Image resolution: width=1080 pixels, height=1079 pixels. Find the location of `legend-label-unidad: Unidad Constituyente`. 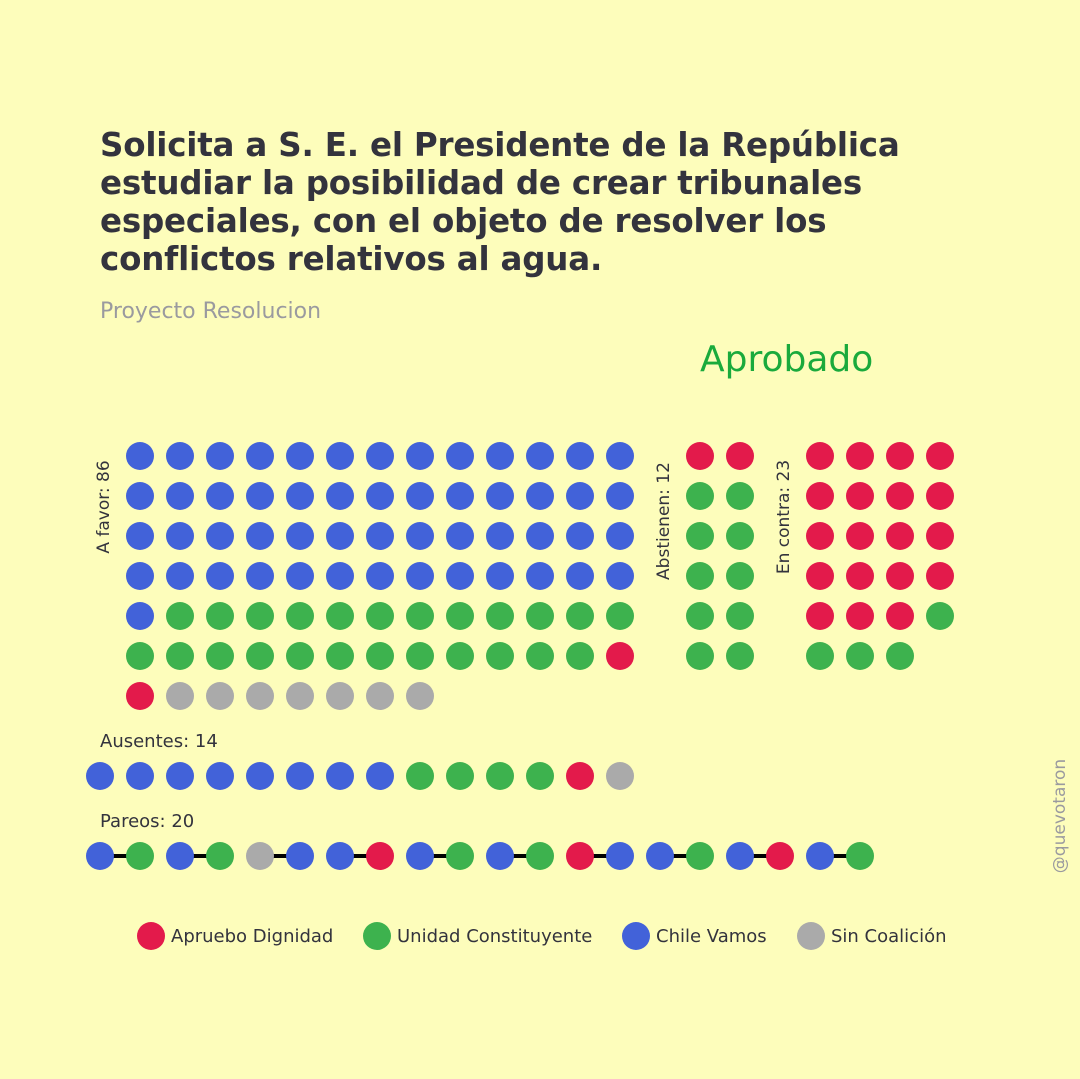

legend-label-unidad: Unidad Constituyente is located at coordinates (495, 936).